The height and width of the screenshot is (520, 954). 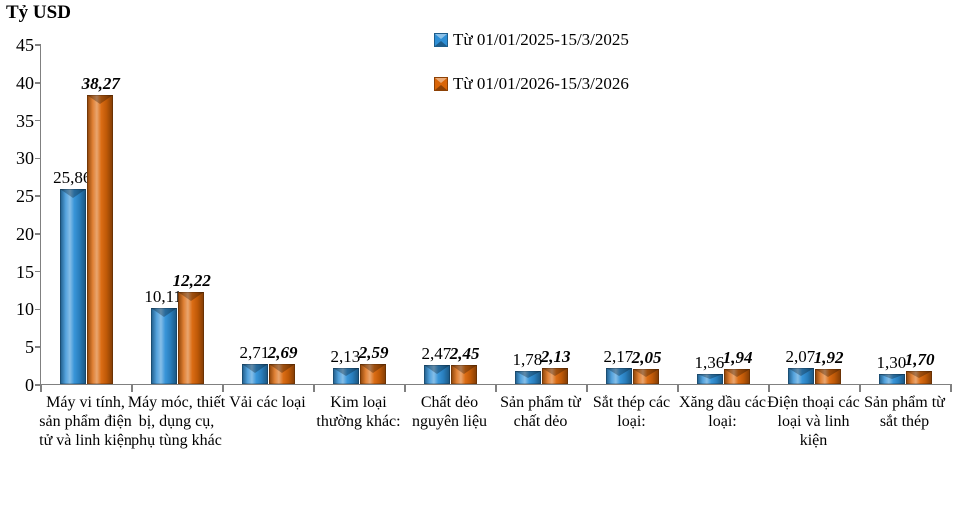 I want to click on bar-column: 1,78, so click(x=527, y=367).